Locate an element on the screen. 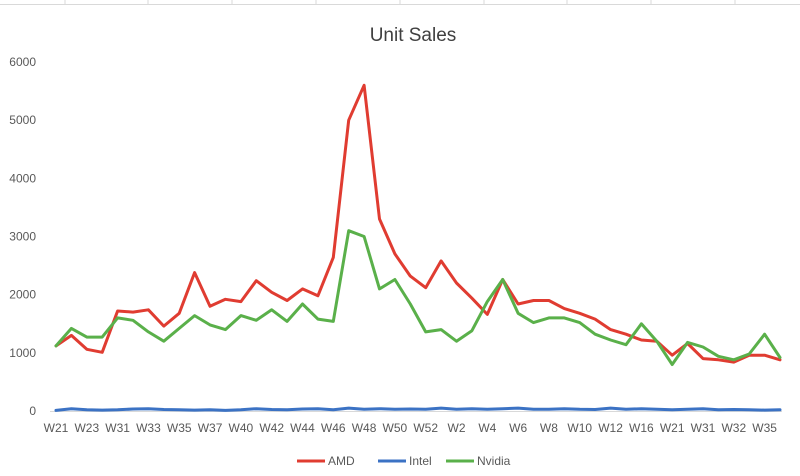  x-tick-label: W12 is located at coordinates (610, 428).